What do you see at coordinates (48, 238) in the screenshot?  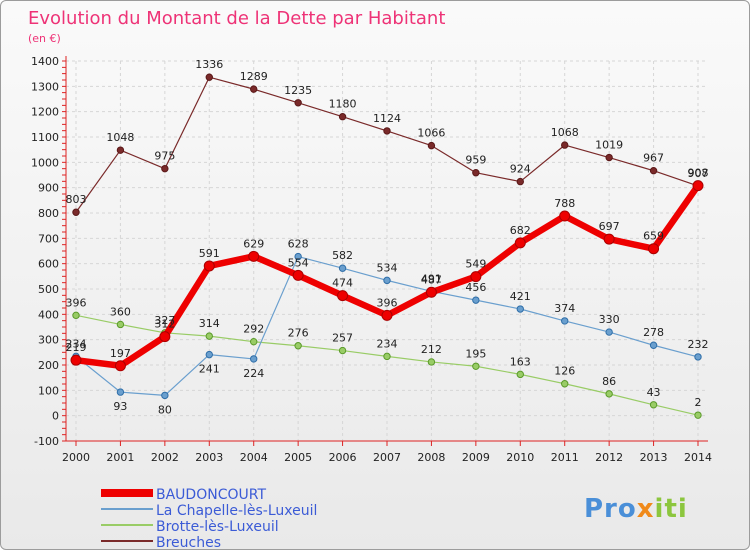 I see `y-tick-label: 700` at bounding box center [48, 238].